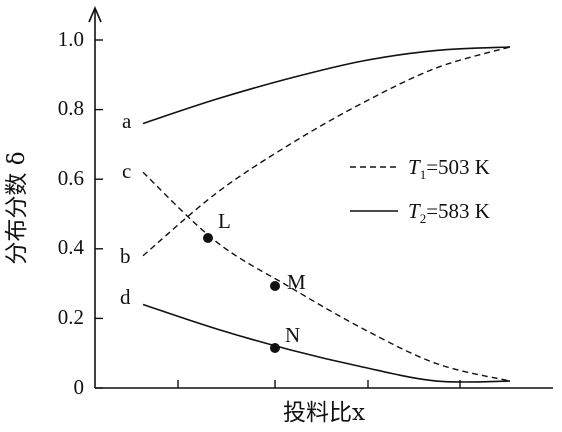 The height and width of the screenshot is (432, 562). Describe the element at coordinates (292, 335) in the screenshot. I see `point-N-label: N` at that location.